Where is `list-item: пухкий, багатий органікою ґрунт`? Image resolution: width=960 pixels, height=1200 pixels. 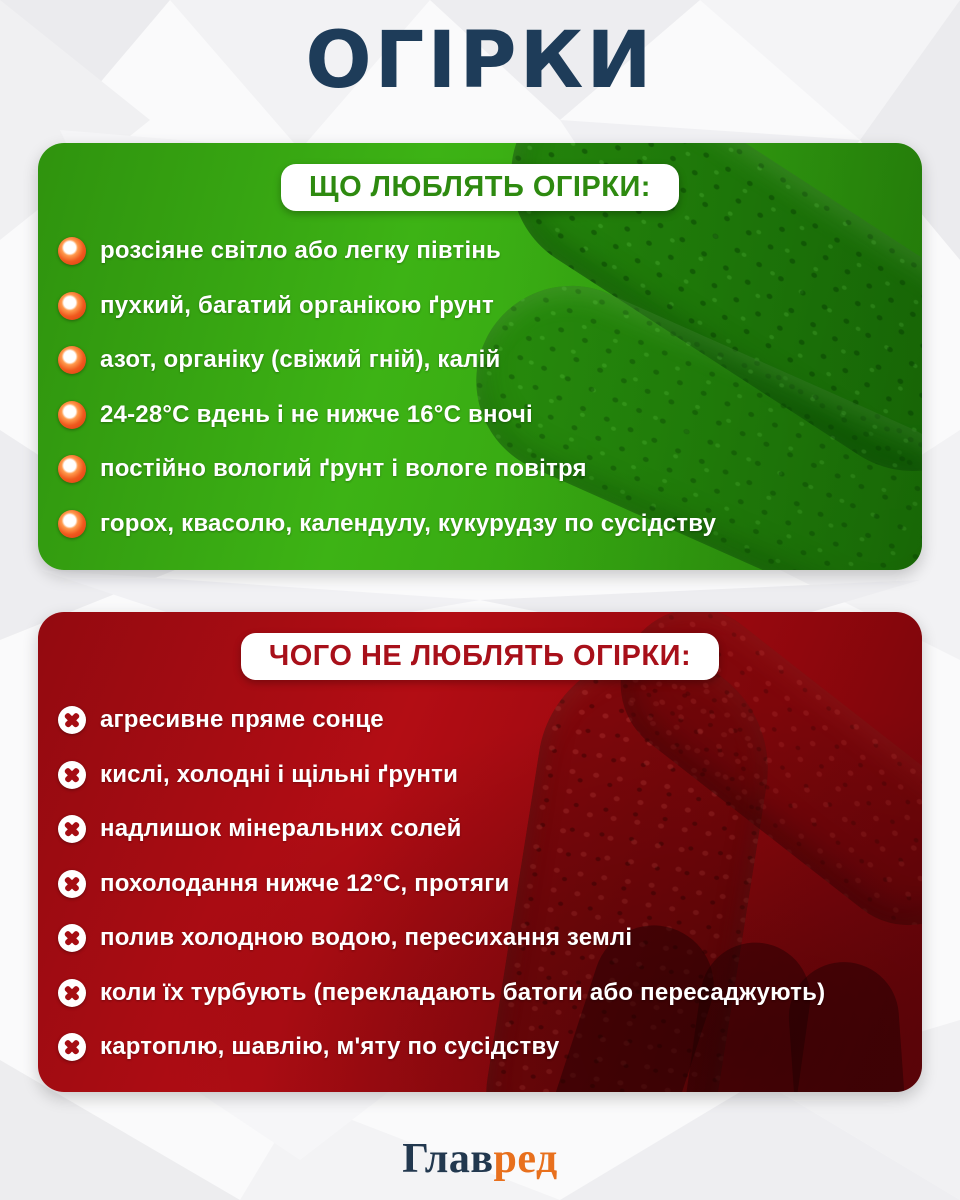 list-item: пухкий, багатий органікою ґрунт is located at coordinates (480, 306).